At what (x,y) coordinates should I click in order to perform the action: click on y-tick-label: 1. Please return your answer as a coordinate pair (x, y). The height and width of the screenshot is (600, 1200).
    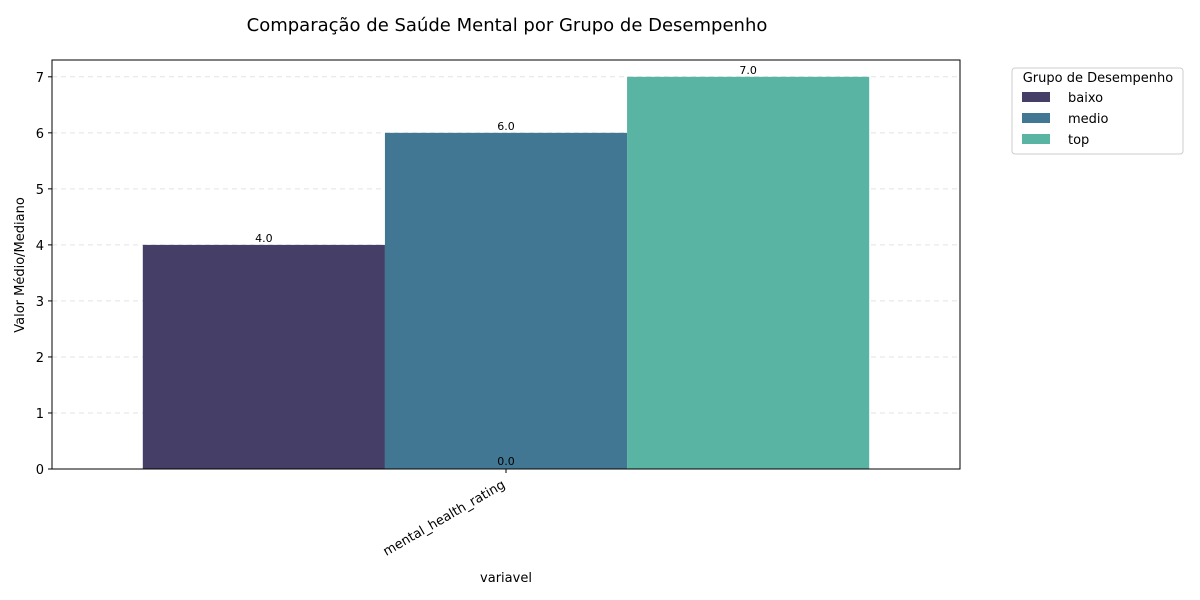
    Looking at the image, I should click on (40, 414).